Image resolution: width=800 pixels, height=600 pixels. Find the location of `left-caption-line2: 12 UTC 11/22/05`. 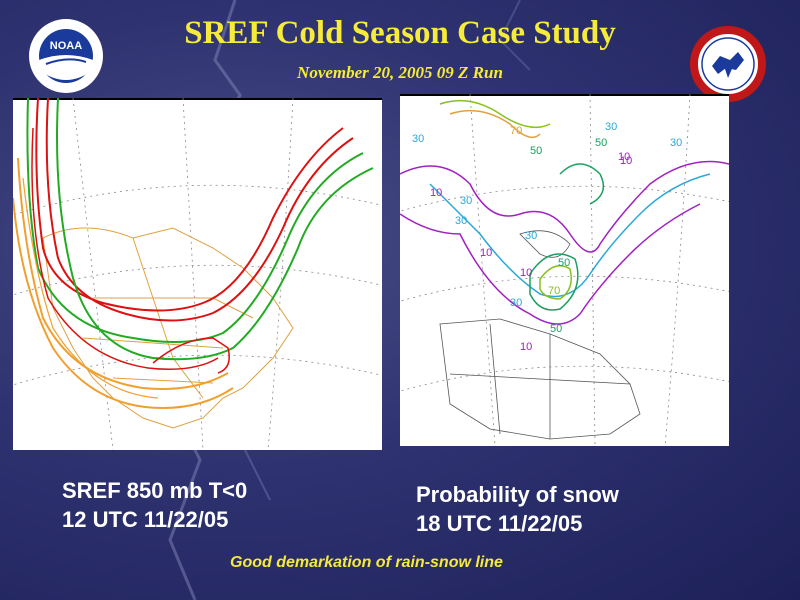

left-caption-line2: 12 UTC 11/22/05 is located at coordinates (145, 519).